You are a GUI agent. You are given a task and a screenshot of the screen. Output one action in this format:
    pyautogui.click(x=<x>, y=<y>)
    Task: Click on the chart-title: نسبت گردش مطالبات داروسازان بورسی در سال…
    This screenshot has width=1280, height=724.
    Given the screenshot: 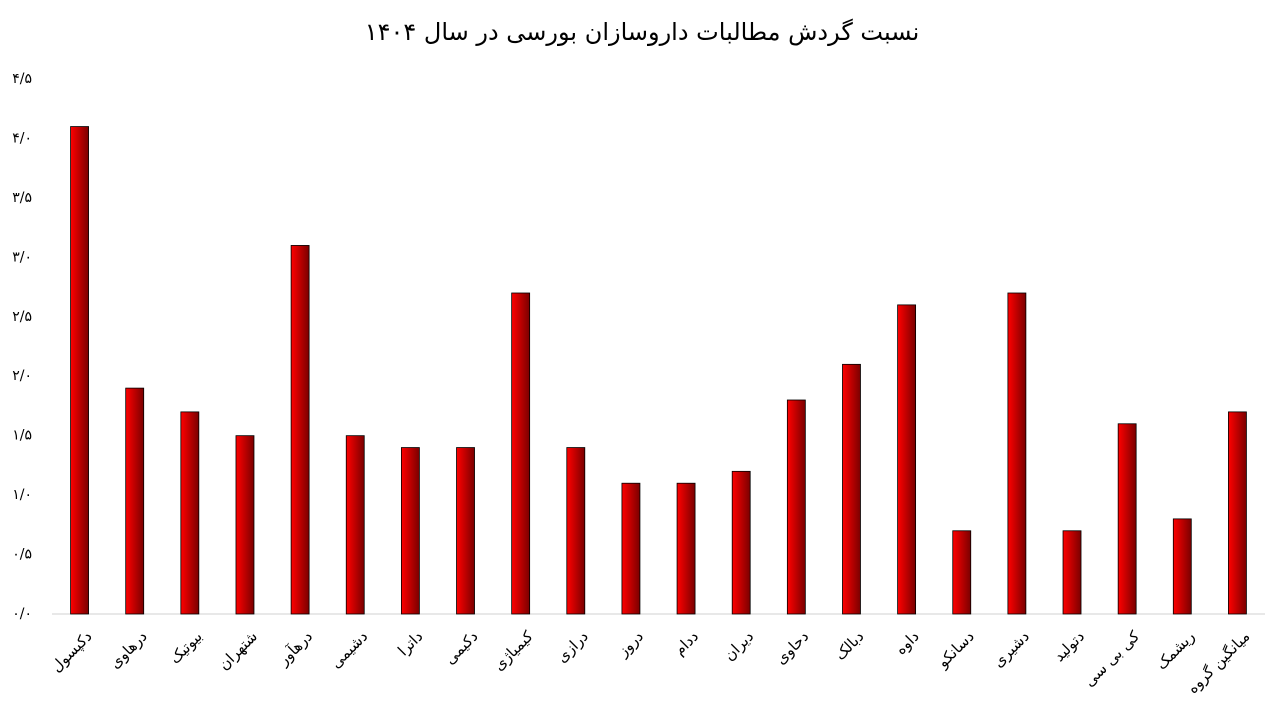 What is the action you would take?
    pyautogui.click(x=642, y=32)
    